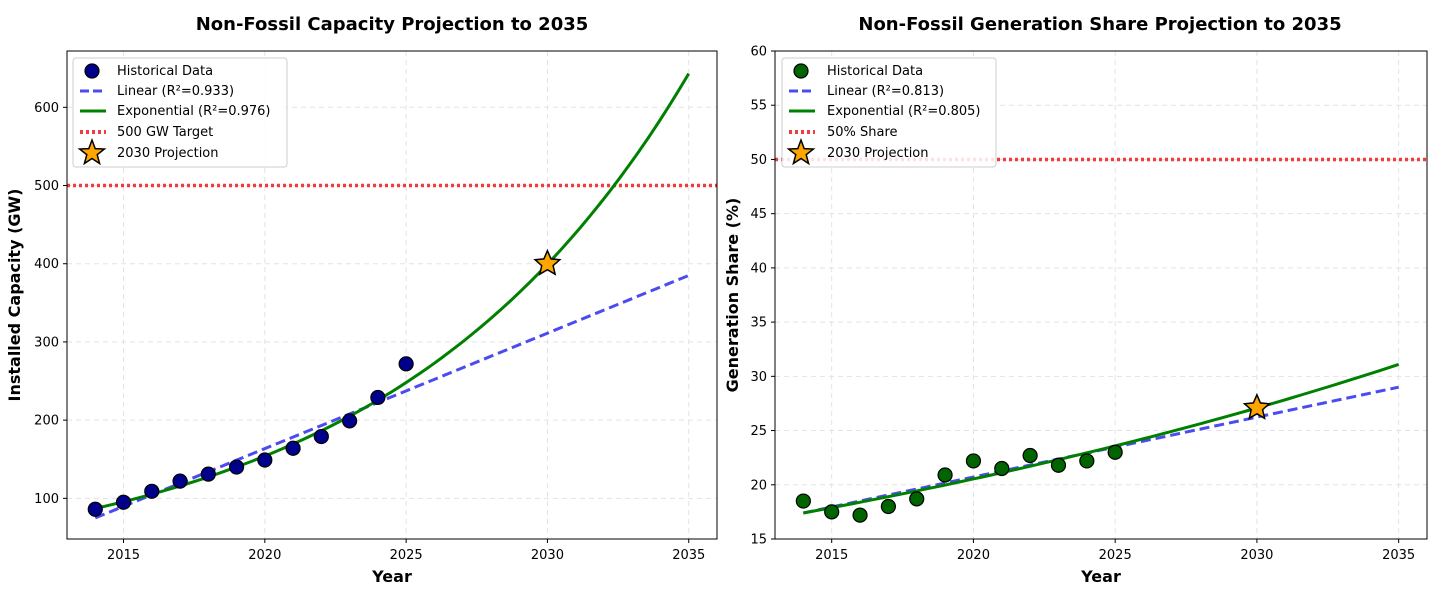  Describe the element at coordinates (758, 160) in the screenshot. I see `y-tick-label: 50` at that location.